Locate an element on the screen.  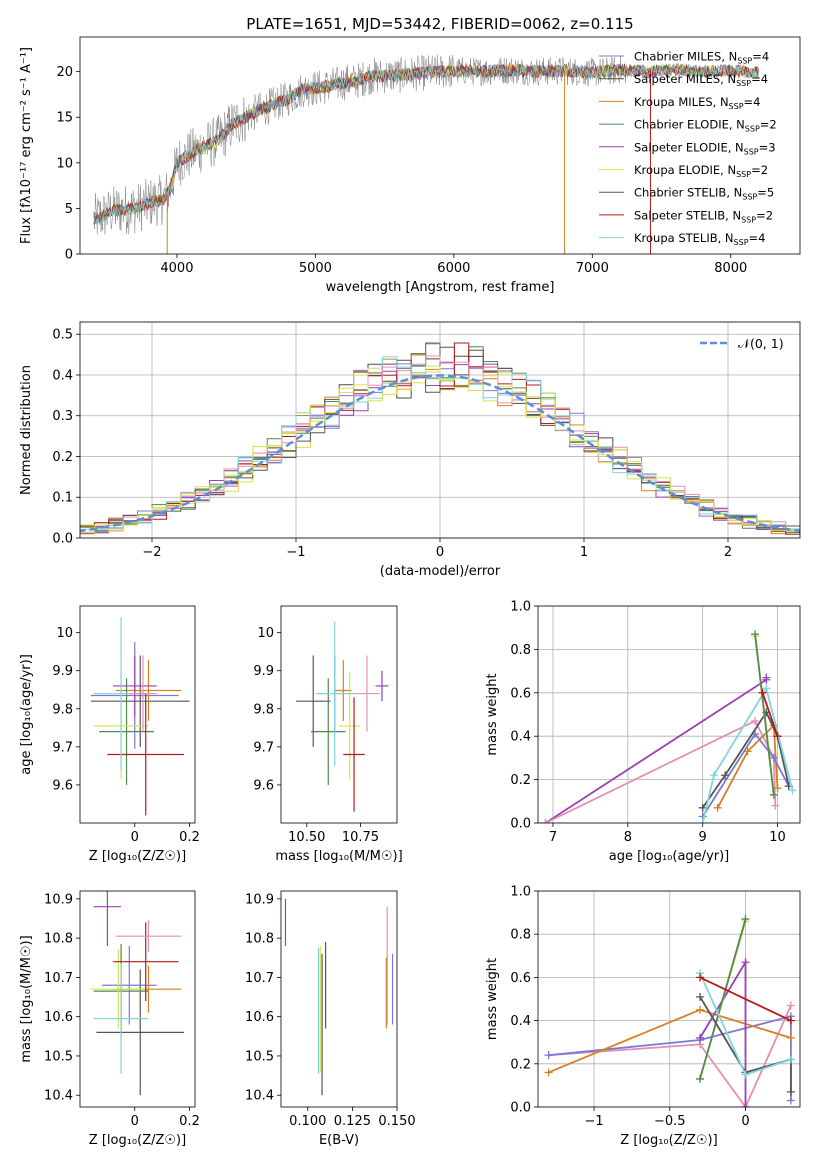
x-axis-label: wavelength [Angstrom, rest frame] is located at coordinates (440, 287).